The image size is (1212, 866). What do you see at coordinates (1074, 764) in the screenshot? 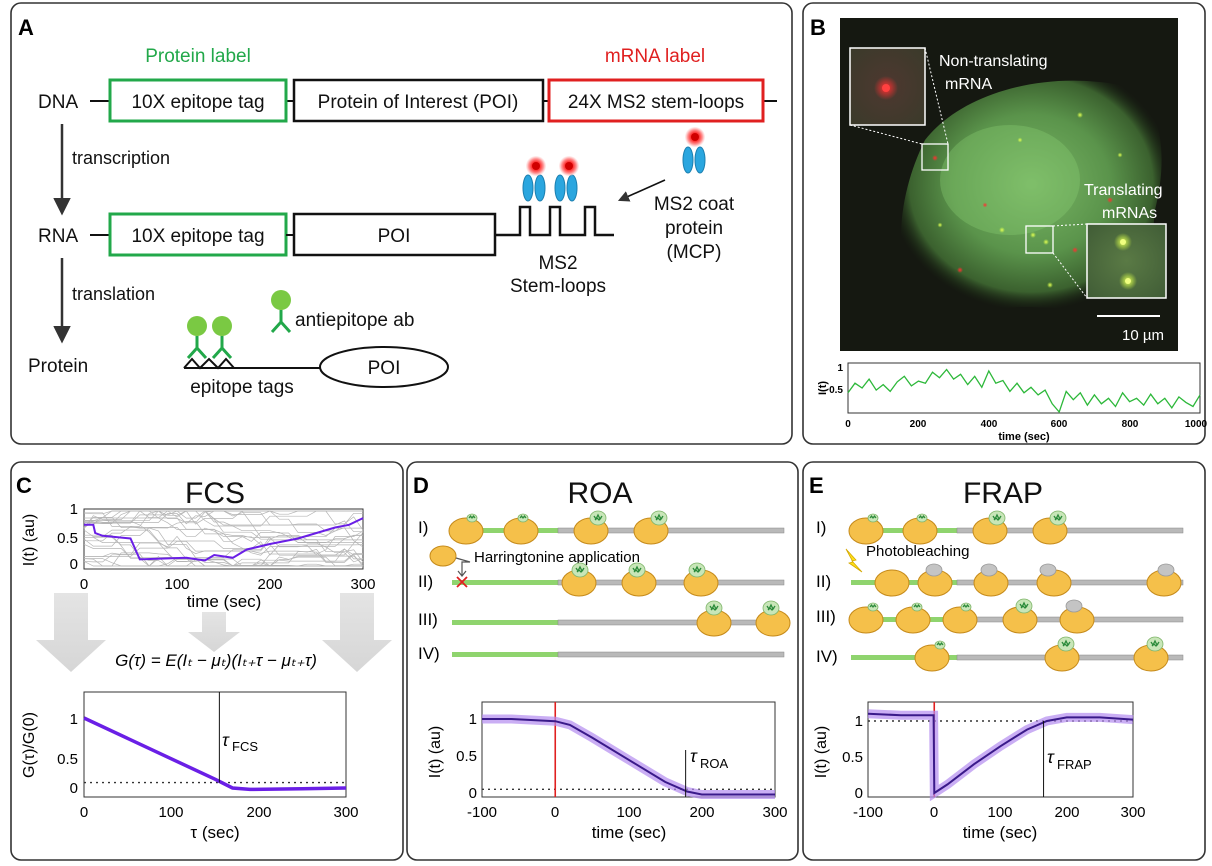
I see `e-tau-subscript: FRAP` at bounding box center [1074, 764].